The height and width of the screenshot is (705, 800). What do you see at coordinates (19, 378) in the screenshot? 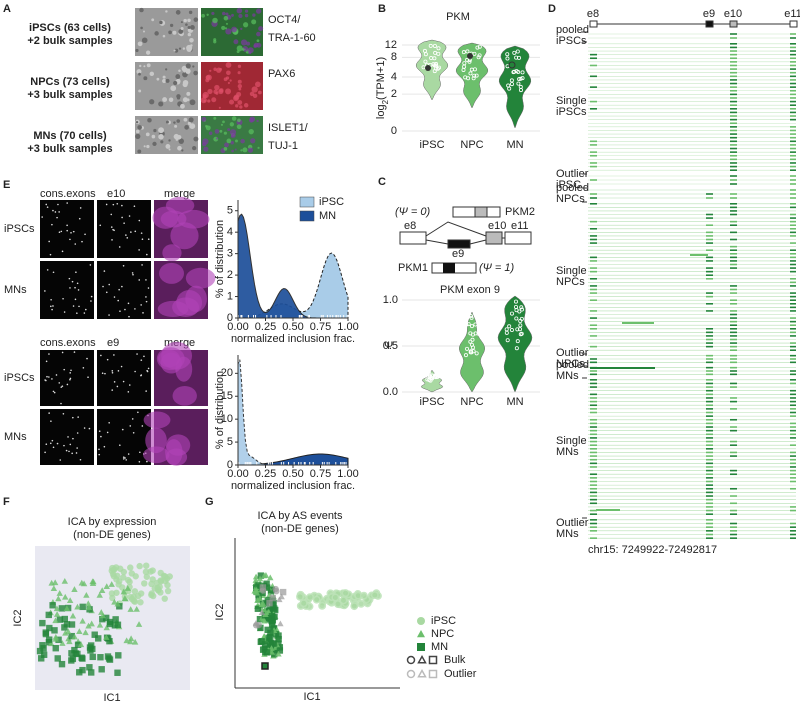
I see `row-label: iPSCs` at bounding box center [19, 378].